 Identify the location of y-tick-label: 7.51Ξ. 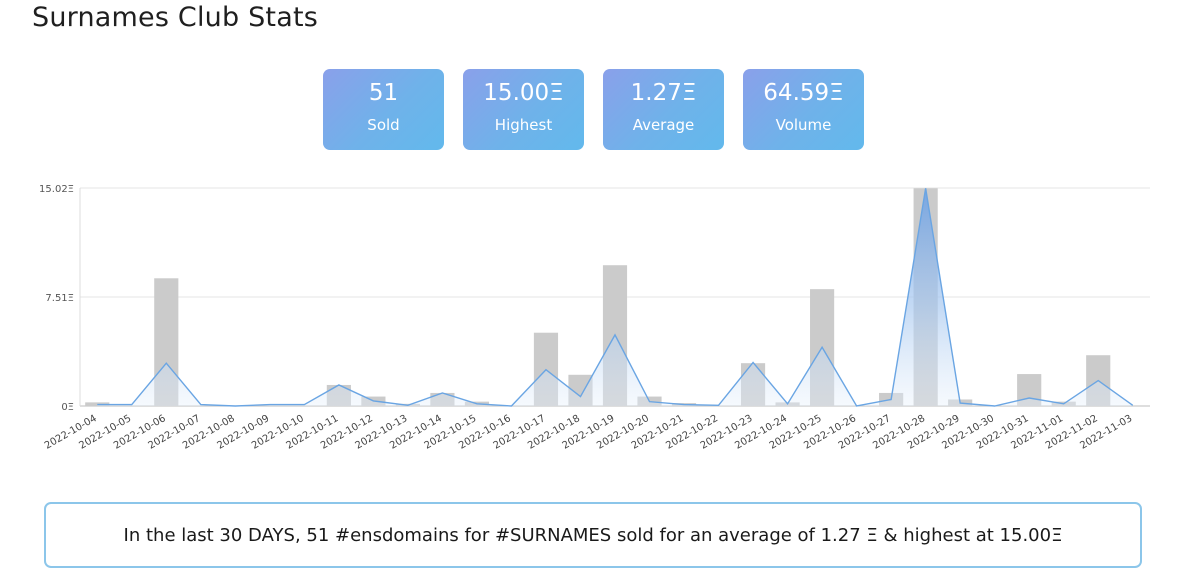
(59, 298).